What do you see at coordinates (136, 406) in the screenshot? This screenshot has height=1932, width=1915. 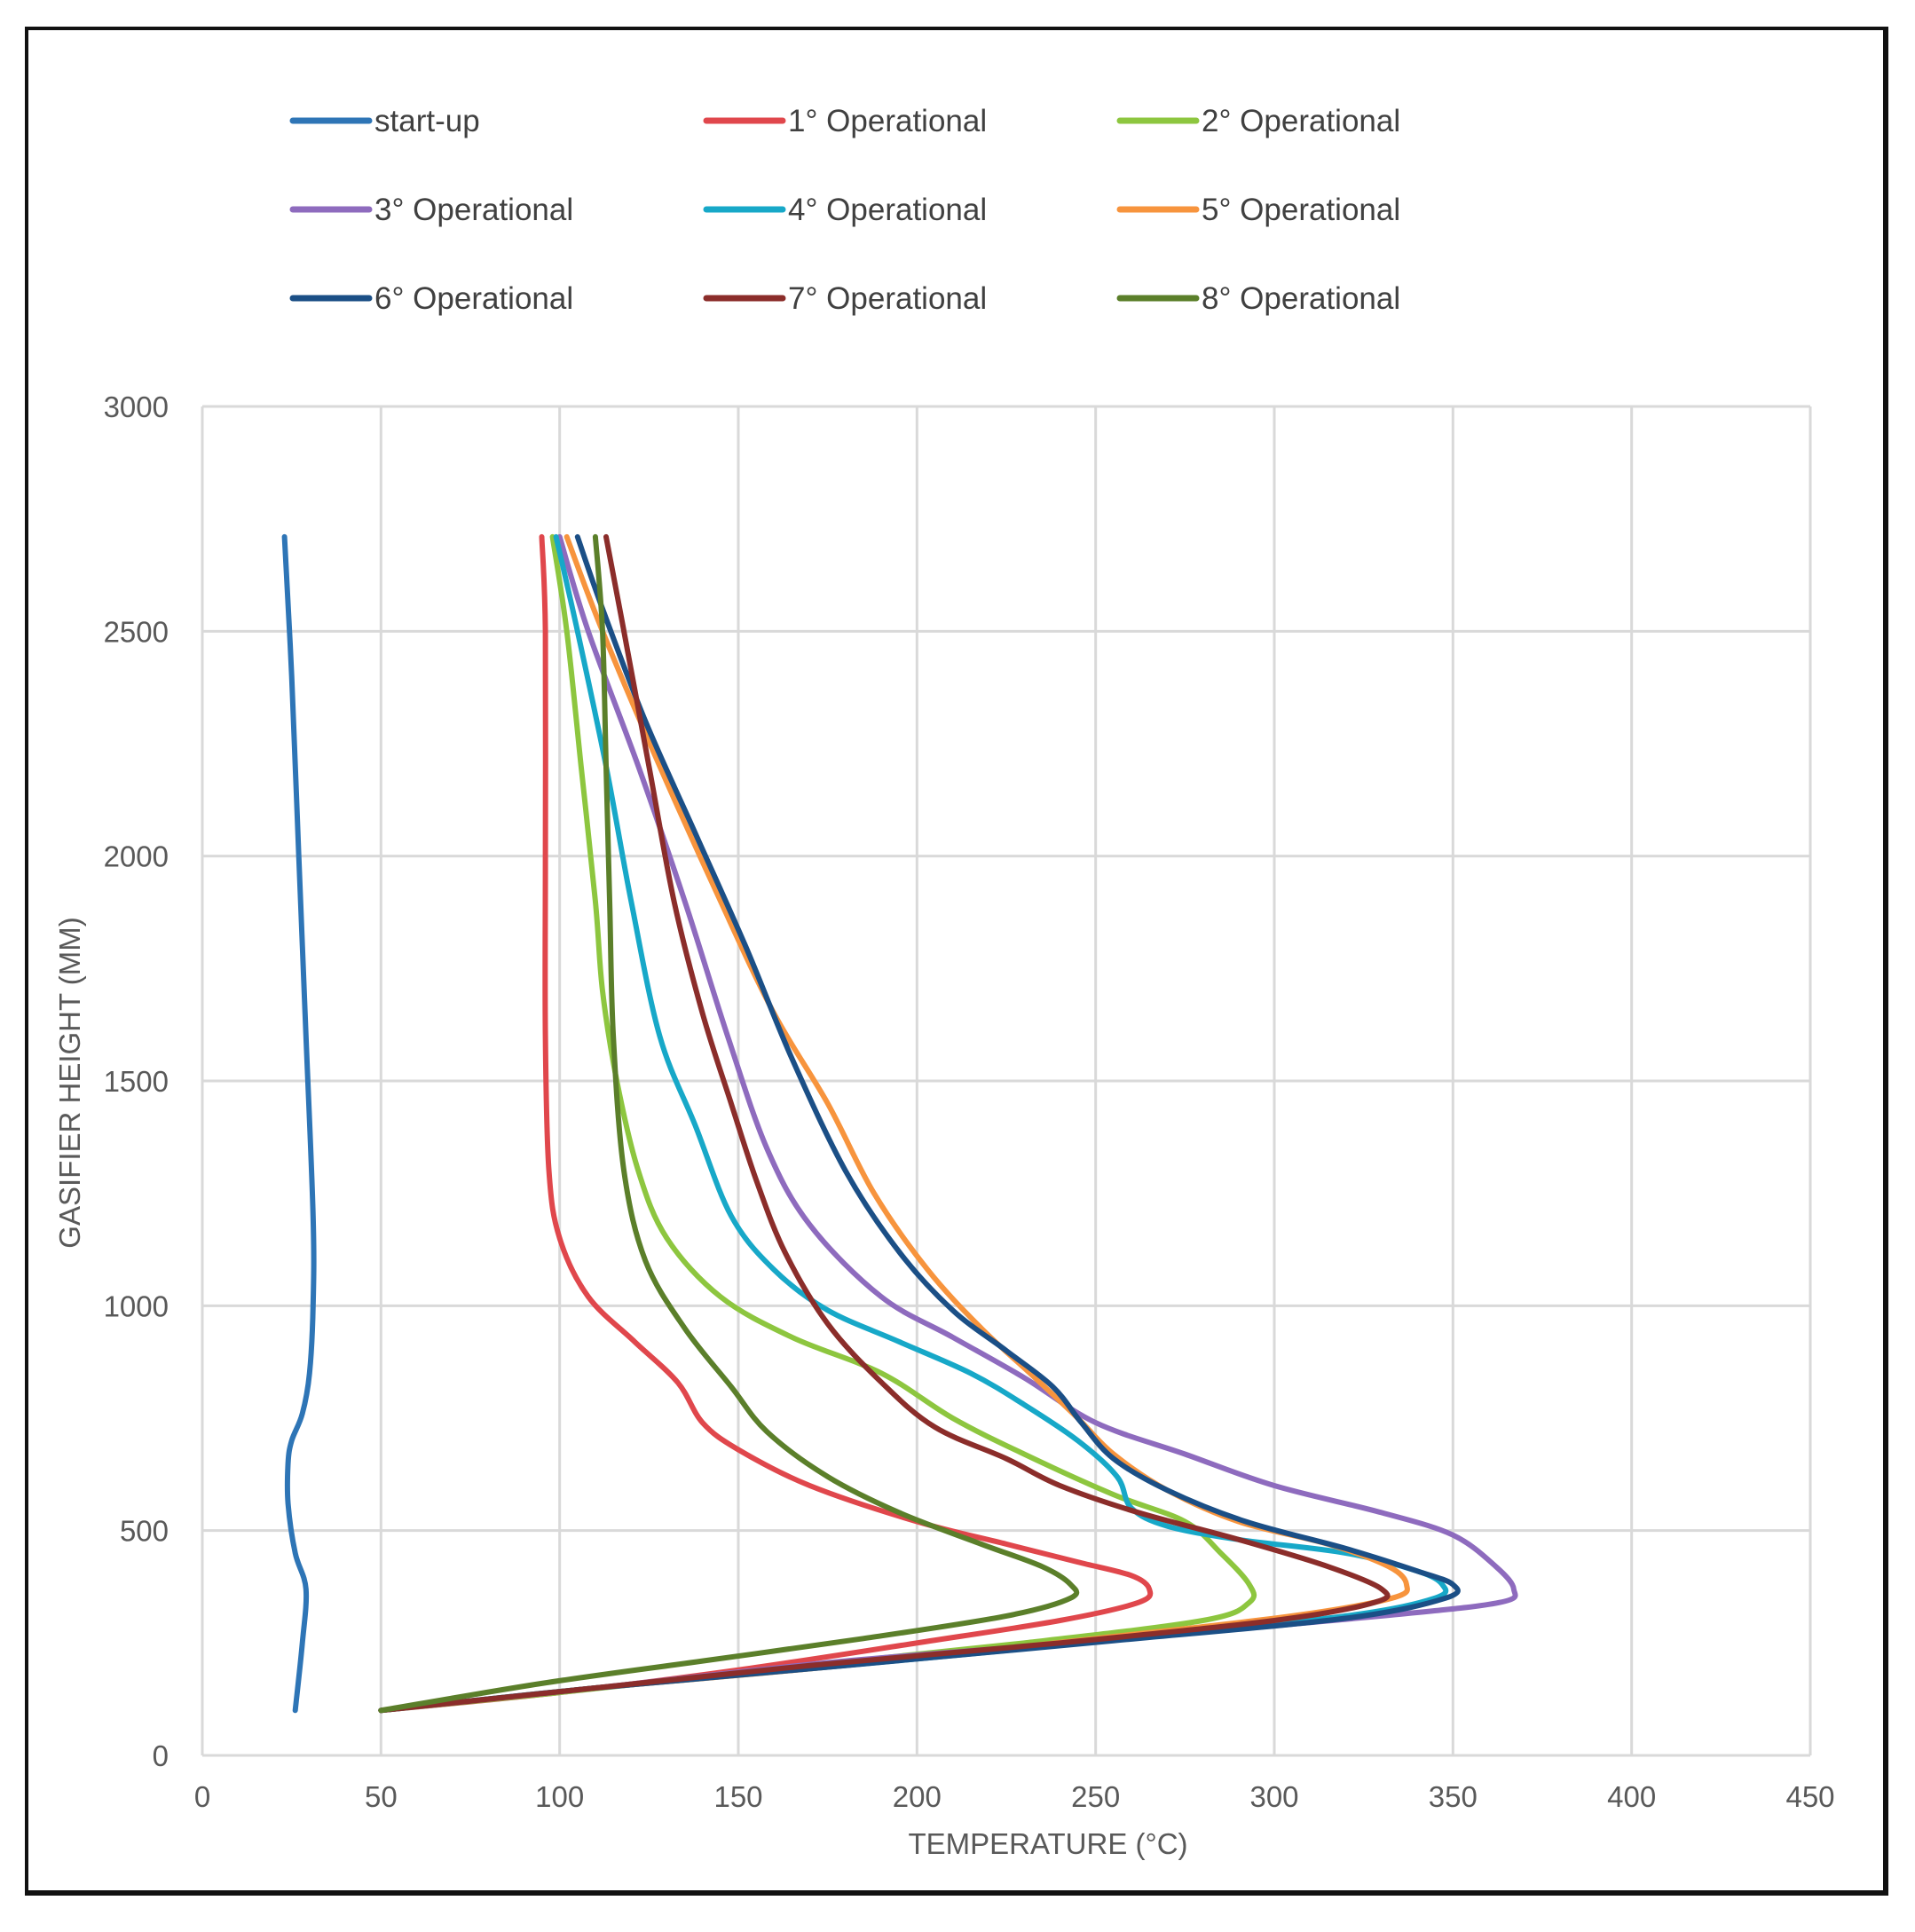 I see `y-tick-label: 3000` at bounding box center [136, 406].